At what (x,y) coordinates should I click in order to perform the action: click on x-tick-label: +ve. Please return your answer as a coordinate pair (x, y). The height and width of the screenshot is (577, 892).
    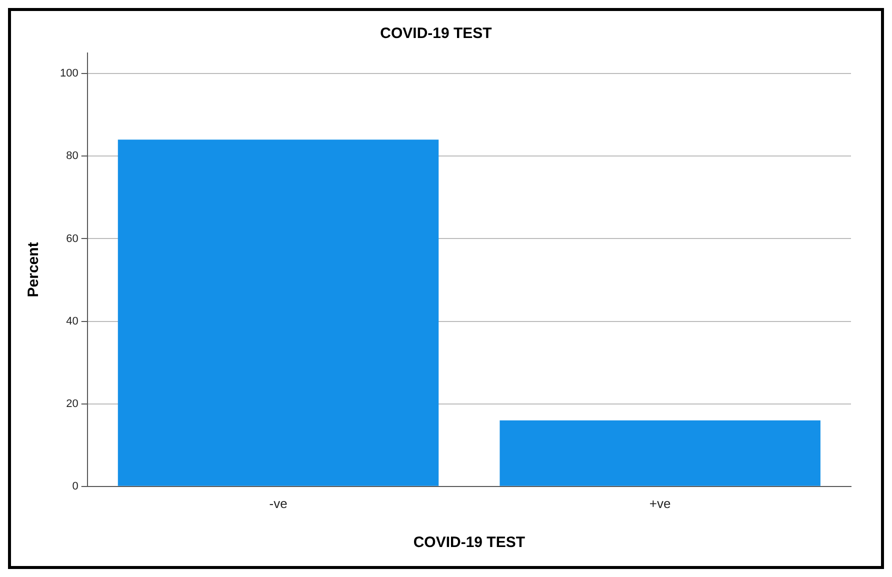
    Looking at the image, I should click on (660, 503).